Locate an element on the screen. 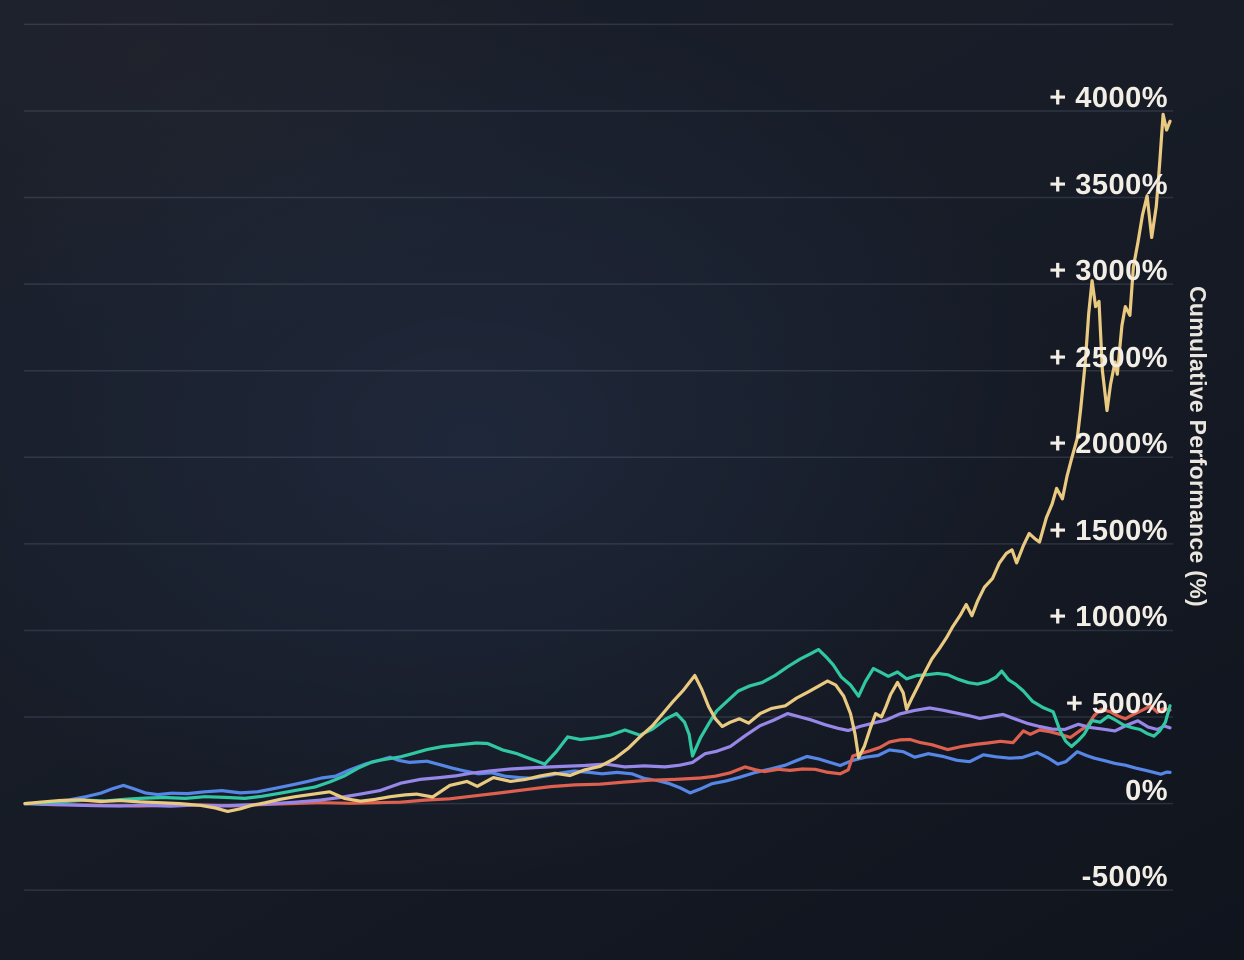 This screenshot has width=1244, height=960. y-tick-label: + 1500% is located at coordinates (1108, 530).